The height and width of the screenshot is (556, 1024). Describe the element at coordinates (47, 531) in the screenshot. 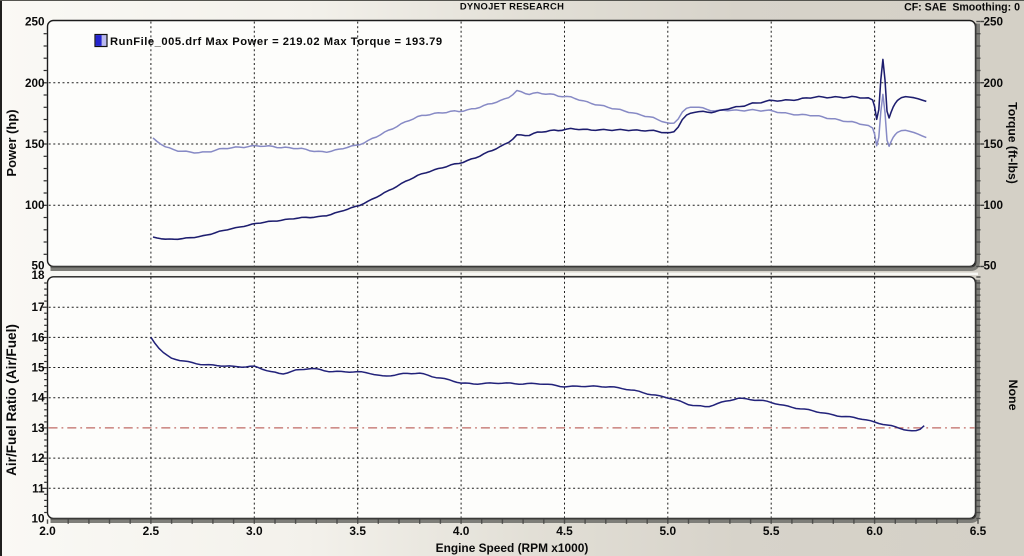

I see `svg-text: 2.0` at that location.